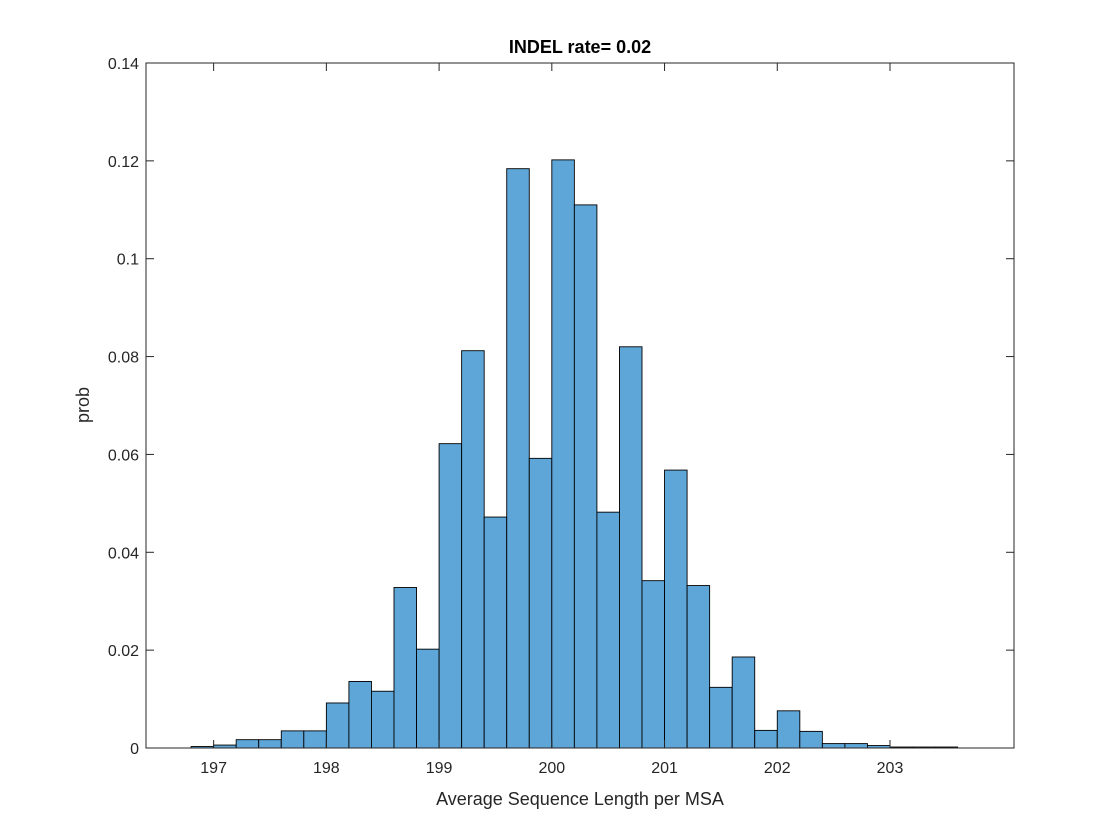  What do you see at coordinates (551, 768) in the screenshot?
I see `x-tick-label: 200` at bounding box center [551, 768].